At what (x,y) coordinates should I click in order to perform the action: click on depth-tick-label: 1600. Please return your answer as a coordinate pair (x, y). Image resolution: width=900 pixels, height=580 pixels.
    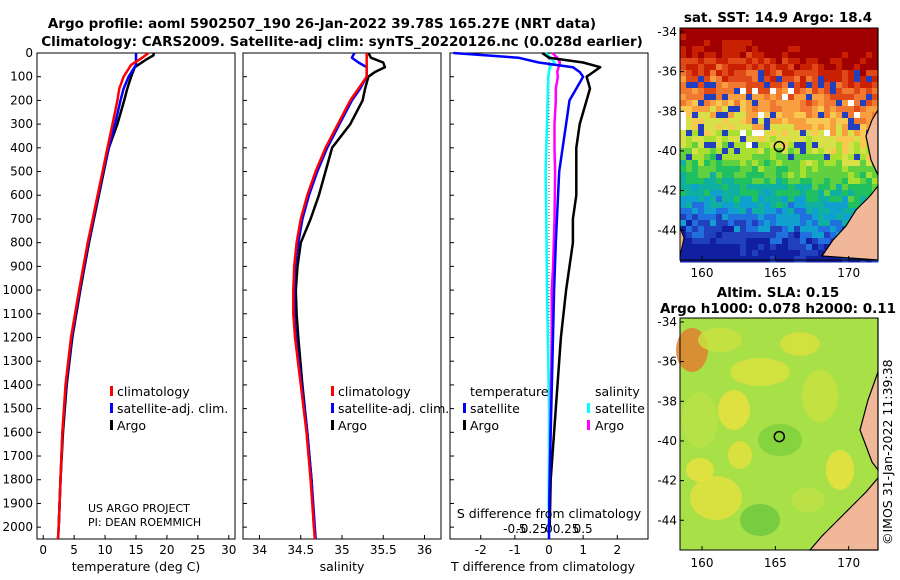
    Looking at the image, I should click on (17, 432).